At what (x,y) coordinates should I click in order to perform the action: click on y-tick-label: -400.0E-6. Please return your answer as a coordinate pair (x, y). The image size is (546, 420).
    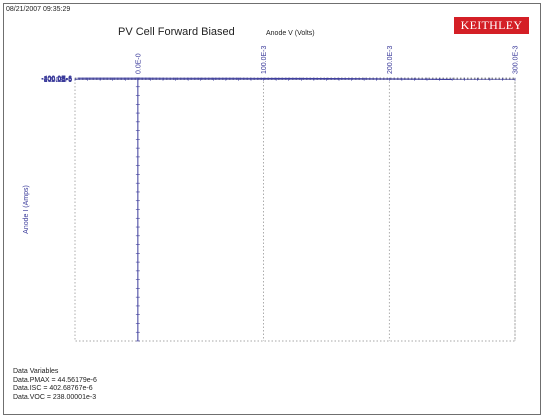
    Looking at the image, I should click on (56, 79).